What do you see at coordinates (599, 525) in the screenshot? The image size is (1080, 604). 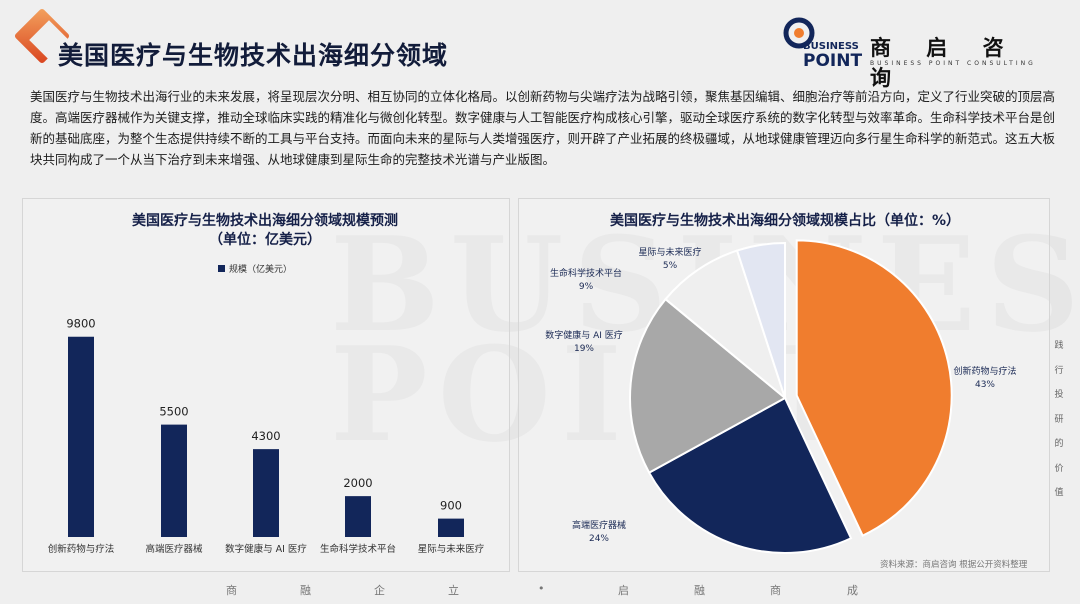 I see `pie-label-2: 高端医疗器械` at bounding box center [599, 525].